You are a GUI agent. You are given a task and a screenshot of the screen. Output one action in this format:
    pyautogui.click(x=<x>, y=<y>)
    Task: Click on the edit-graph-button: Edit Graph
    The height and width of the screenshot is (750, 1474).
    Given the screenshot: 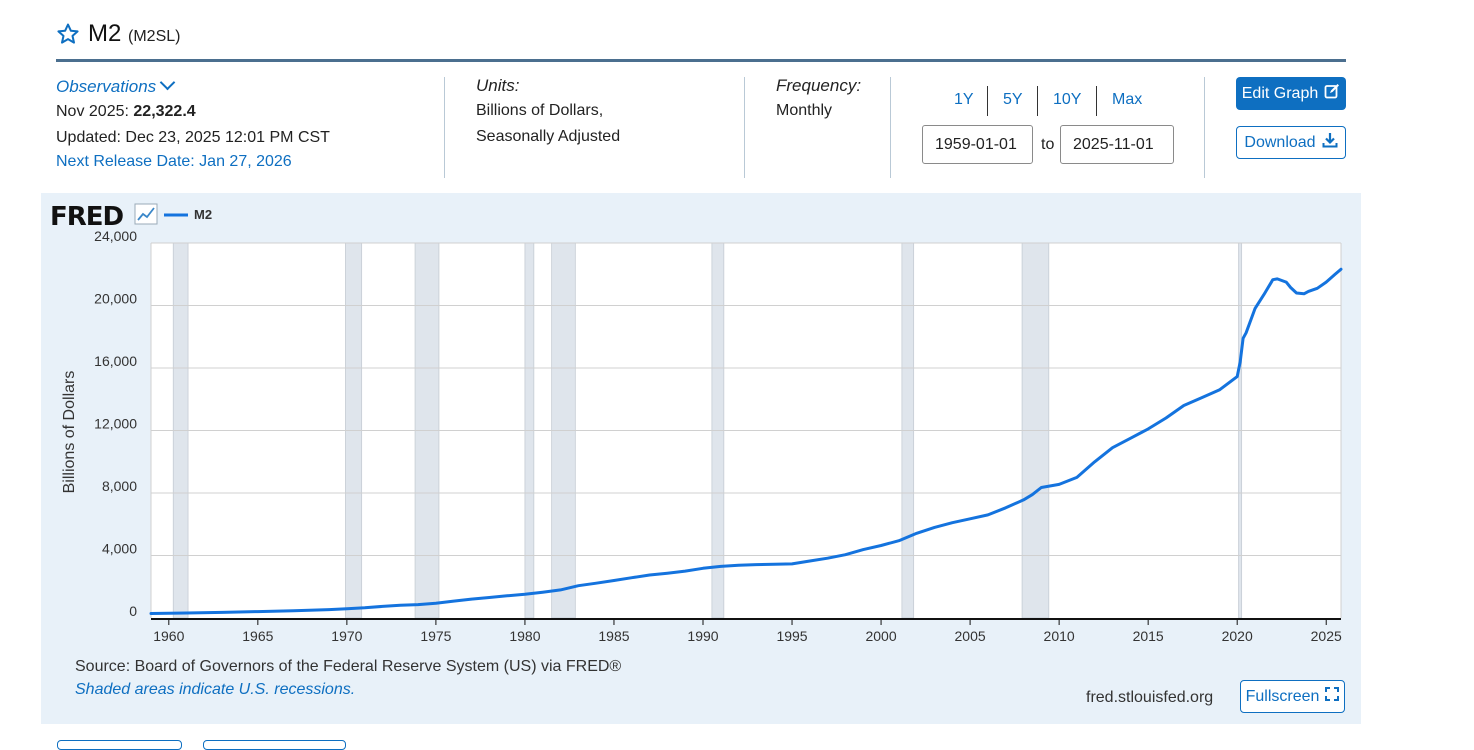 What is the action you would take?
    pyautogui.click(x=1291, y=93)
    